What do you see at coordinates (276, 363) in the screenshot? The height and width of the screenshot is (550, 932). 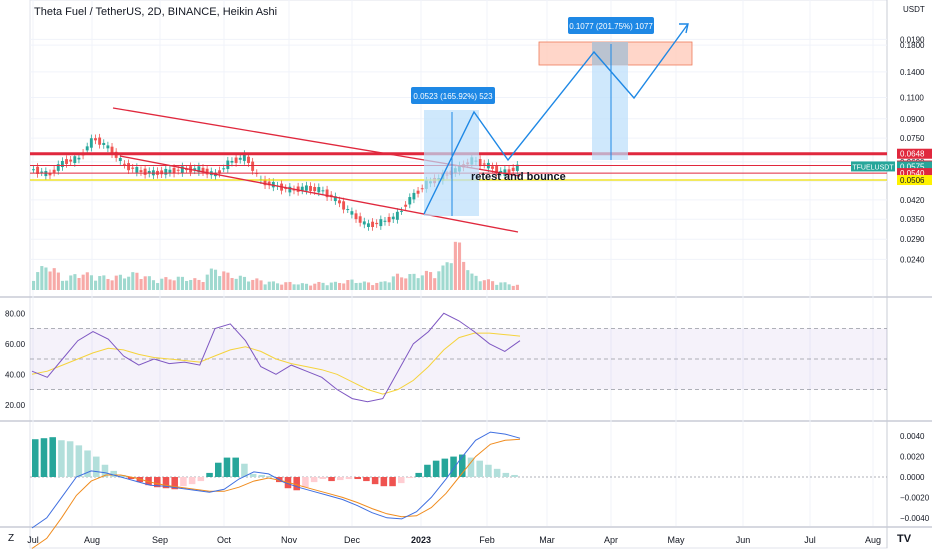 I see `rsi-ma-line` at bounding box center [276, 363].